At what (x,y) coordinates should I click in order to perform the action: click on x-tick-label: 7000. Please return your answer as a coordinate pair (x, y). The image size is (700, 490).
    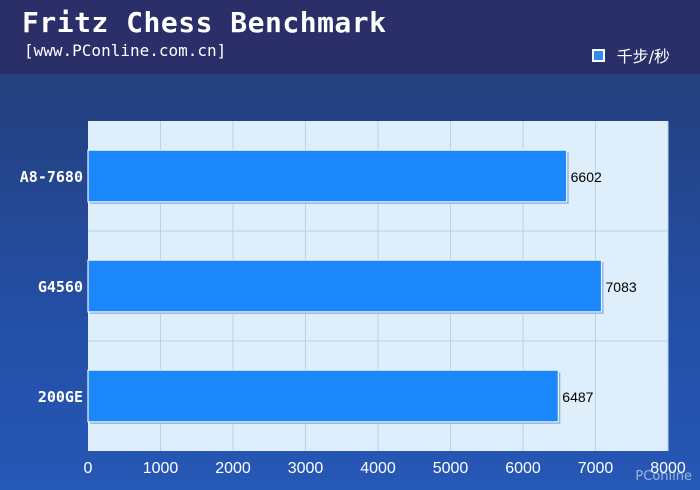
    Looking at the image, I should click on (596, 468).